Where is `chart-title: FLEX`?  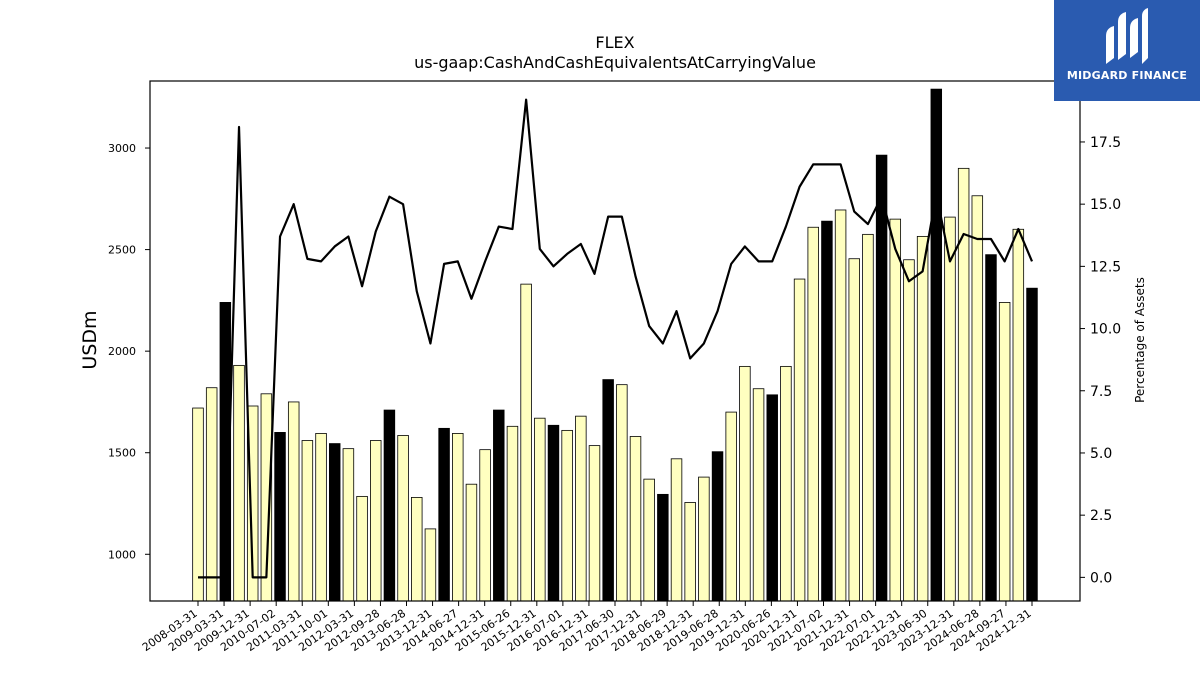 chart-title: FLEX is located at coordinates (614, 42).